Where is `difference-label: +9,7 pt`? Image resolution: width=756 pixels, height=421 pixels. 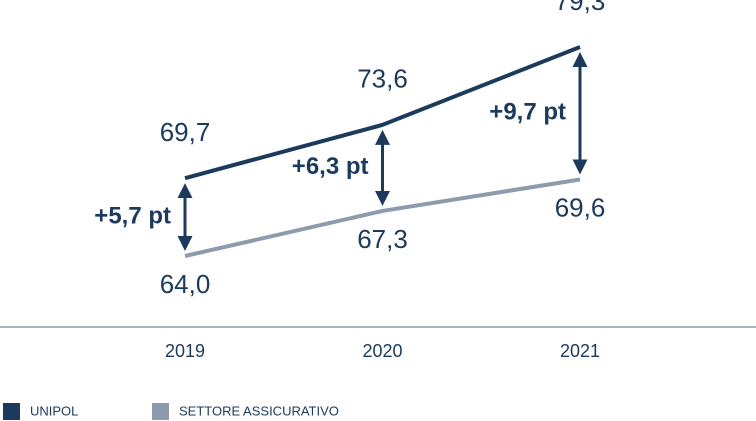
difference-label: +9,7 pt is located at coordinates (527, 112).